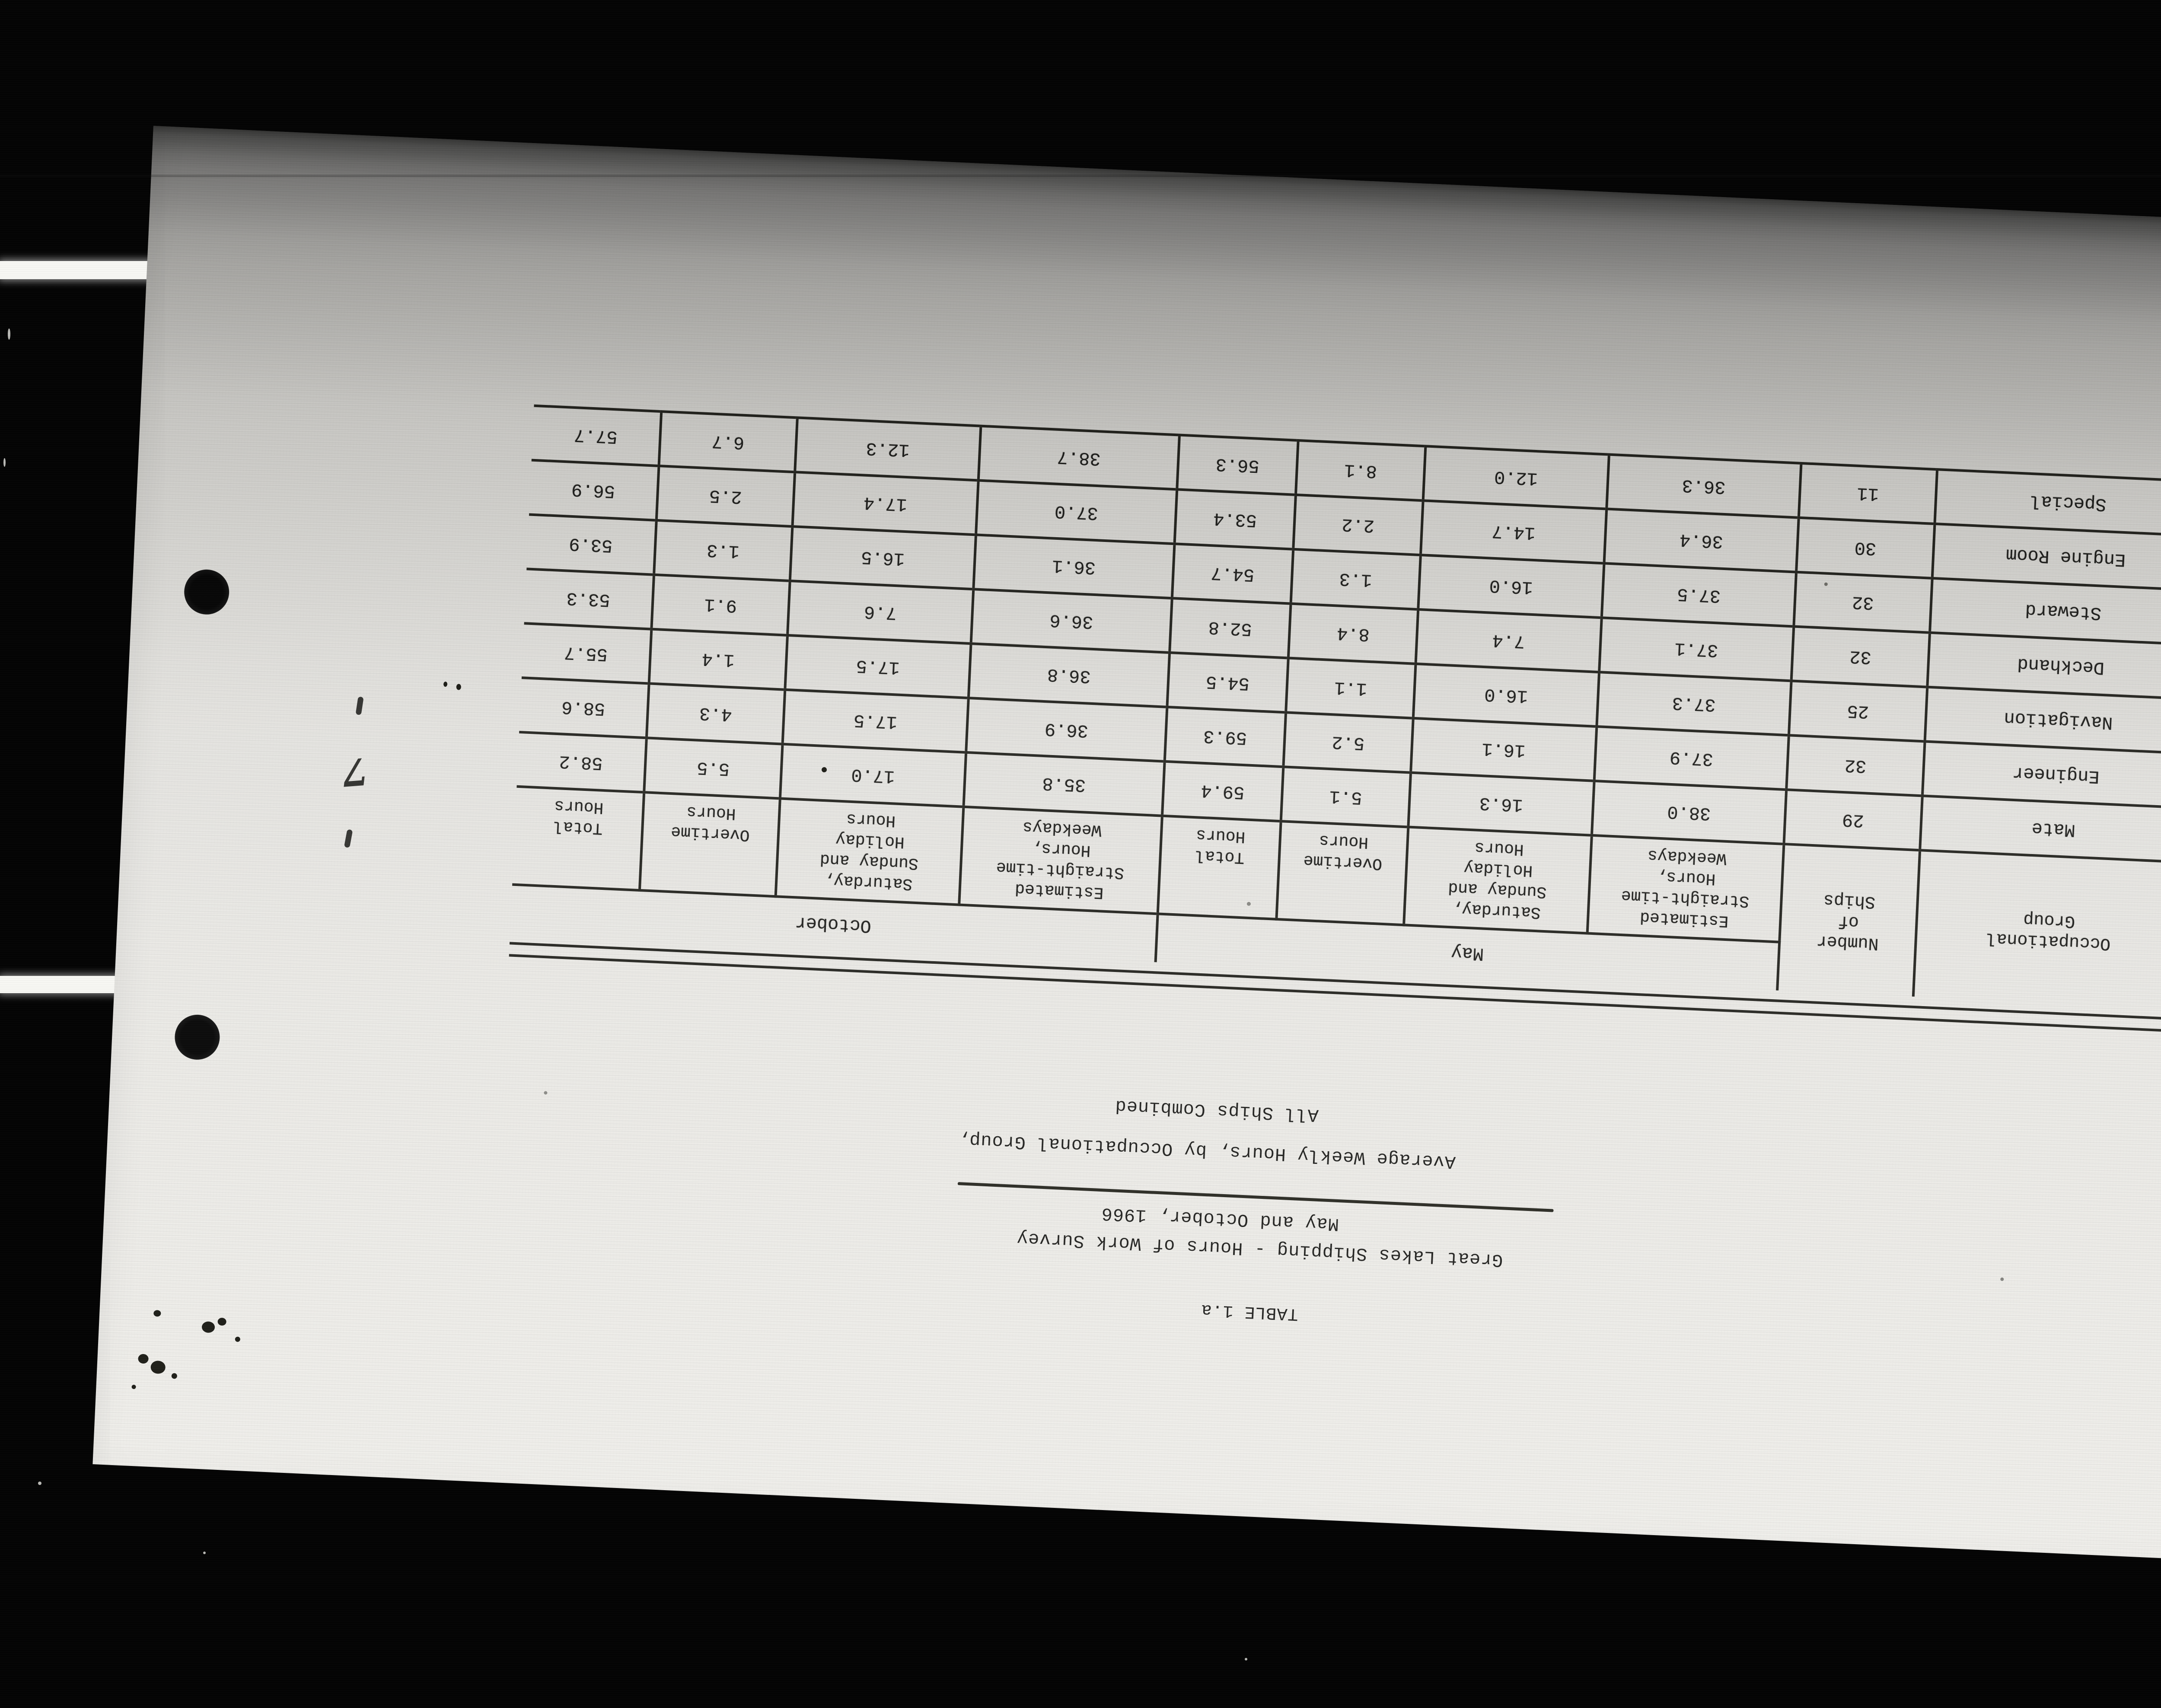 This screenshot has width=2161, height=1708. What do you see at coordinates (578, 838) in the screenshot?
I see `col-header-oct-total: Total Hours` at bounding box center [578, 838].